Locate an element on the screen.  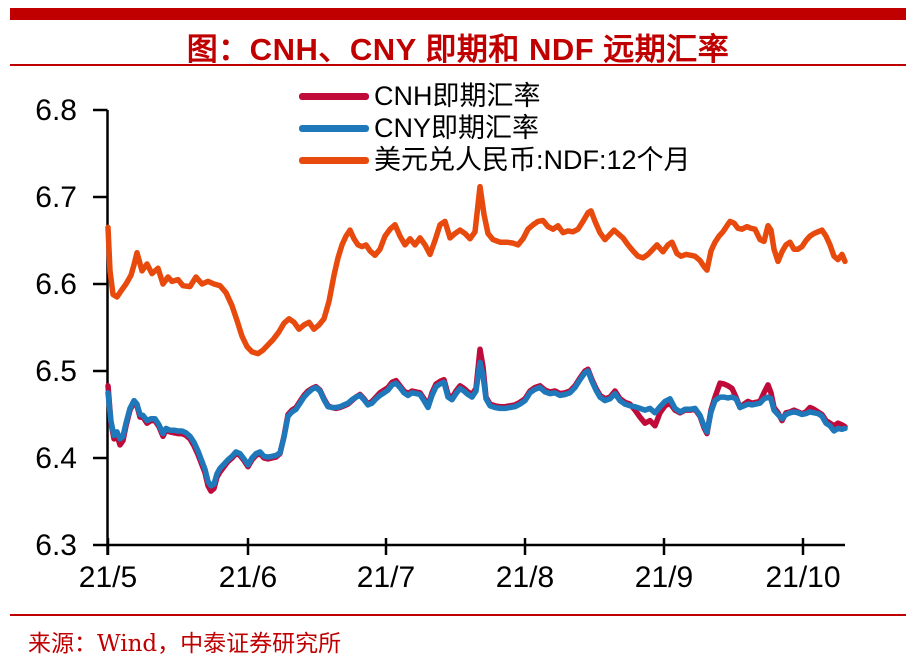
legend-label-cny: CNY即期汇率 is located at coordinates (457, 127).